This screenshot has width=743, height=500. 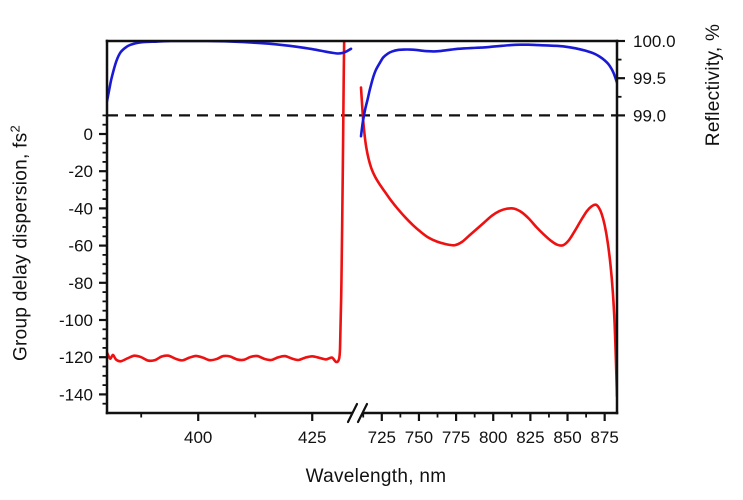 I want to click on y-left-tick-label: -120, so click(x=76, y=357).